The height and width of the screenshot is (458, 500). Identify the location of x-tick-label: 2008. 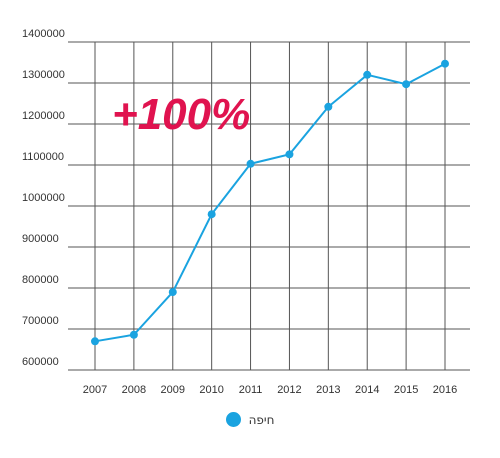
(134, 390).